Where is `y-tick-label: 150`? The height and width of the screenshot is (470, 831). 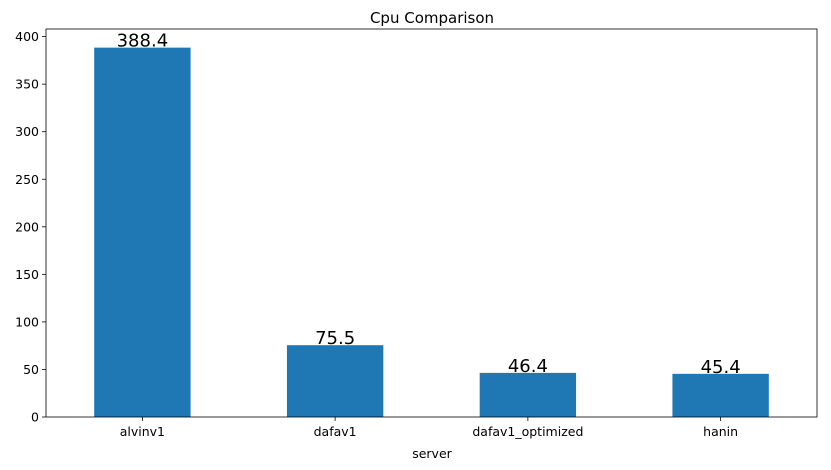
y-tick-label: 150 is located at coordinates (27, 274).